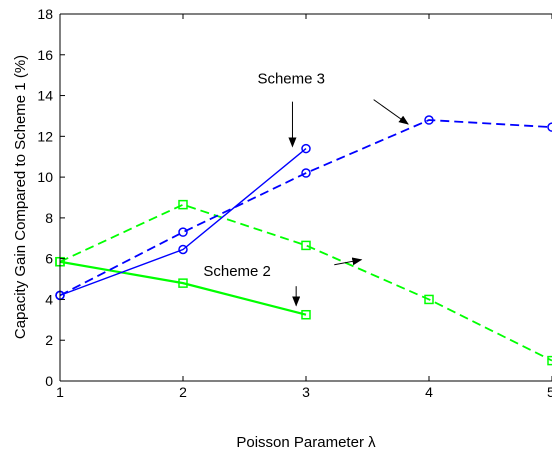 Image resolution: width=552 pixels, height=453 pixels. I want to click on x-tick-label: 5, so click(549, 392).